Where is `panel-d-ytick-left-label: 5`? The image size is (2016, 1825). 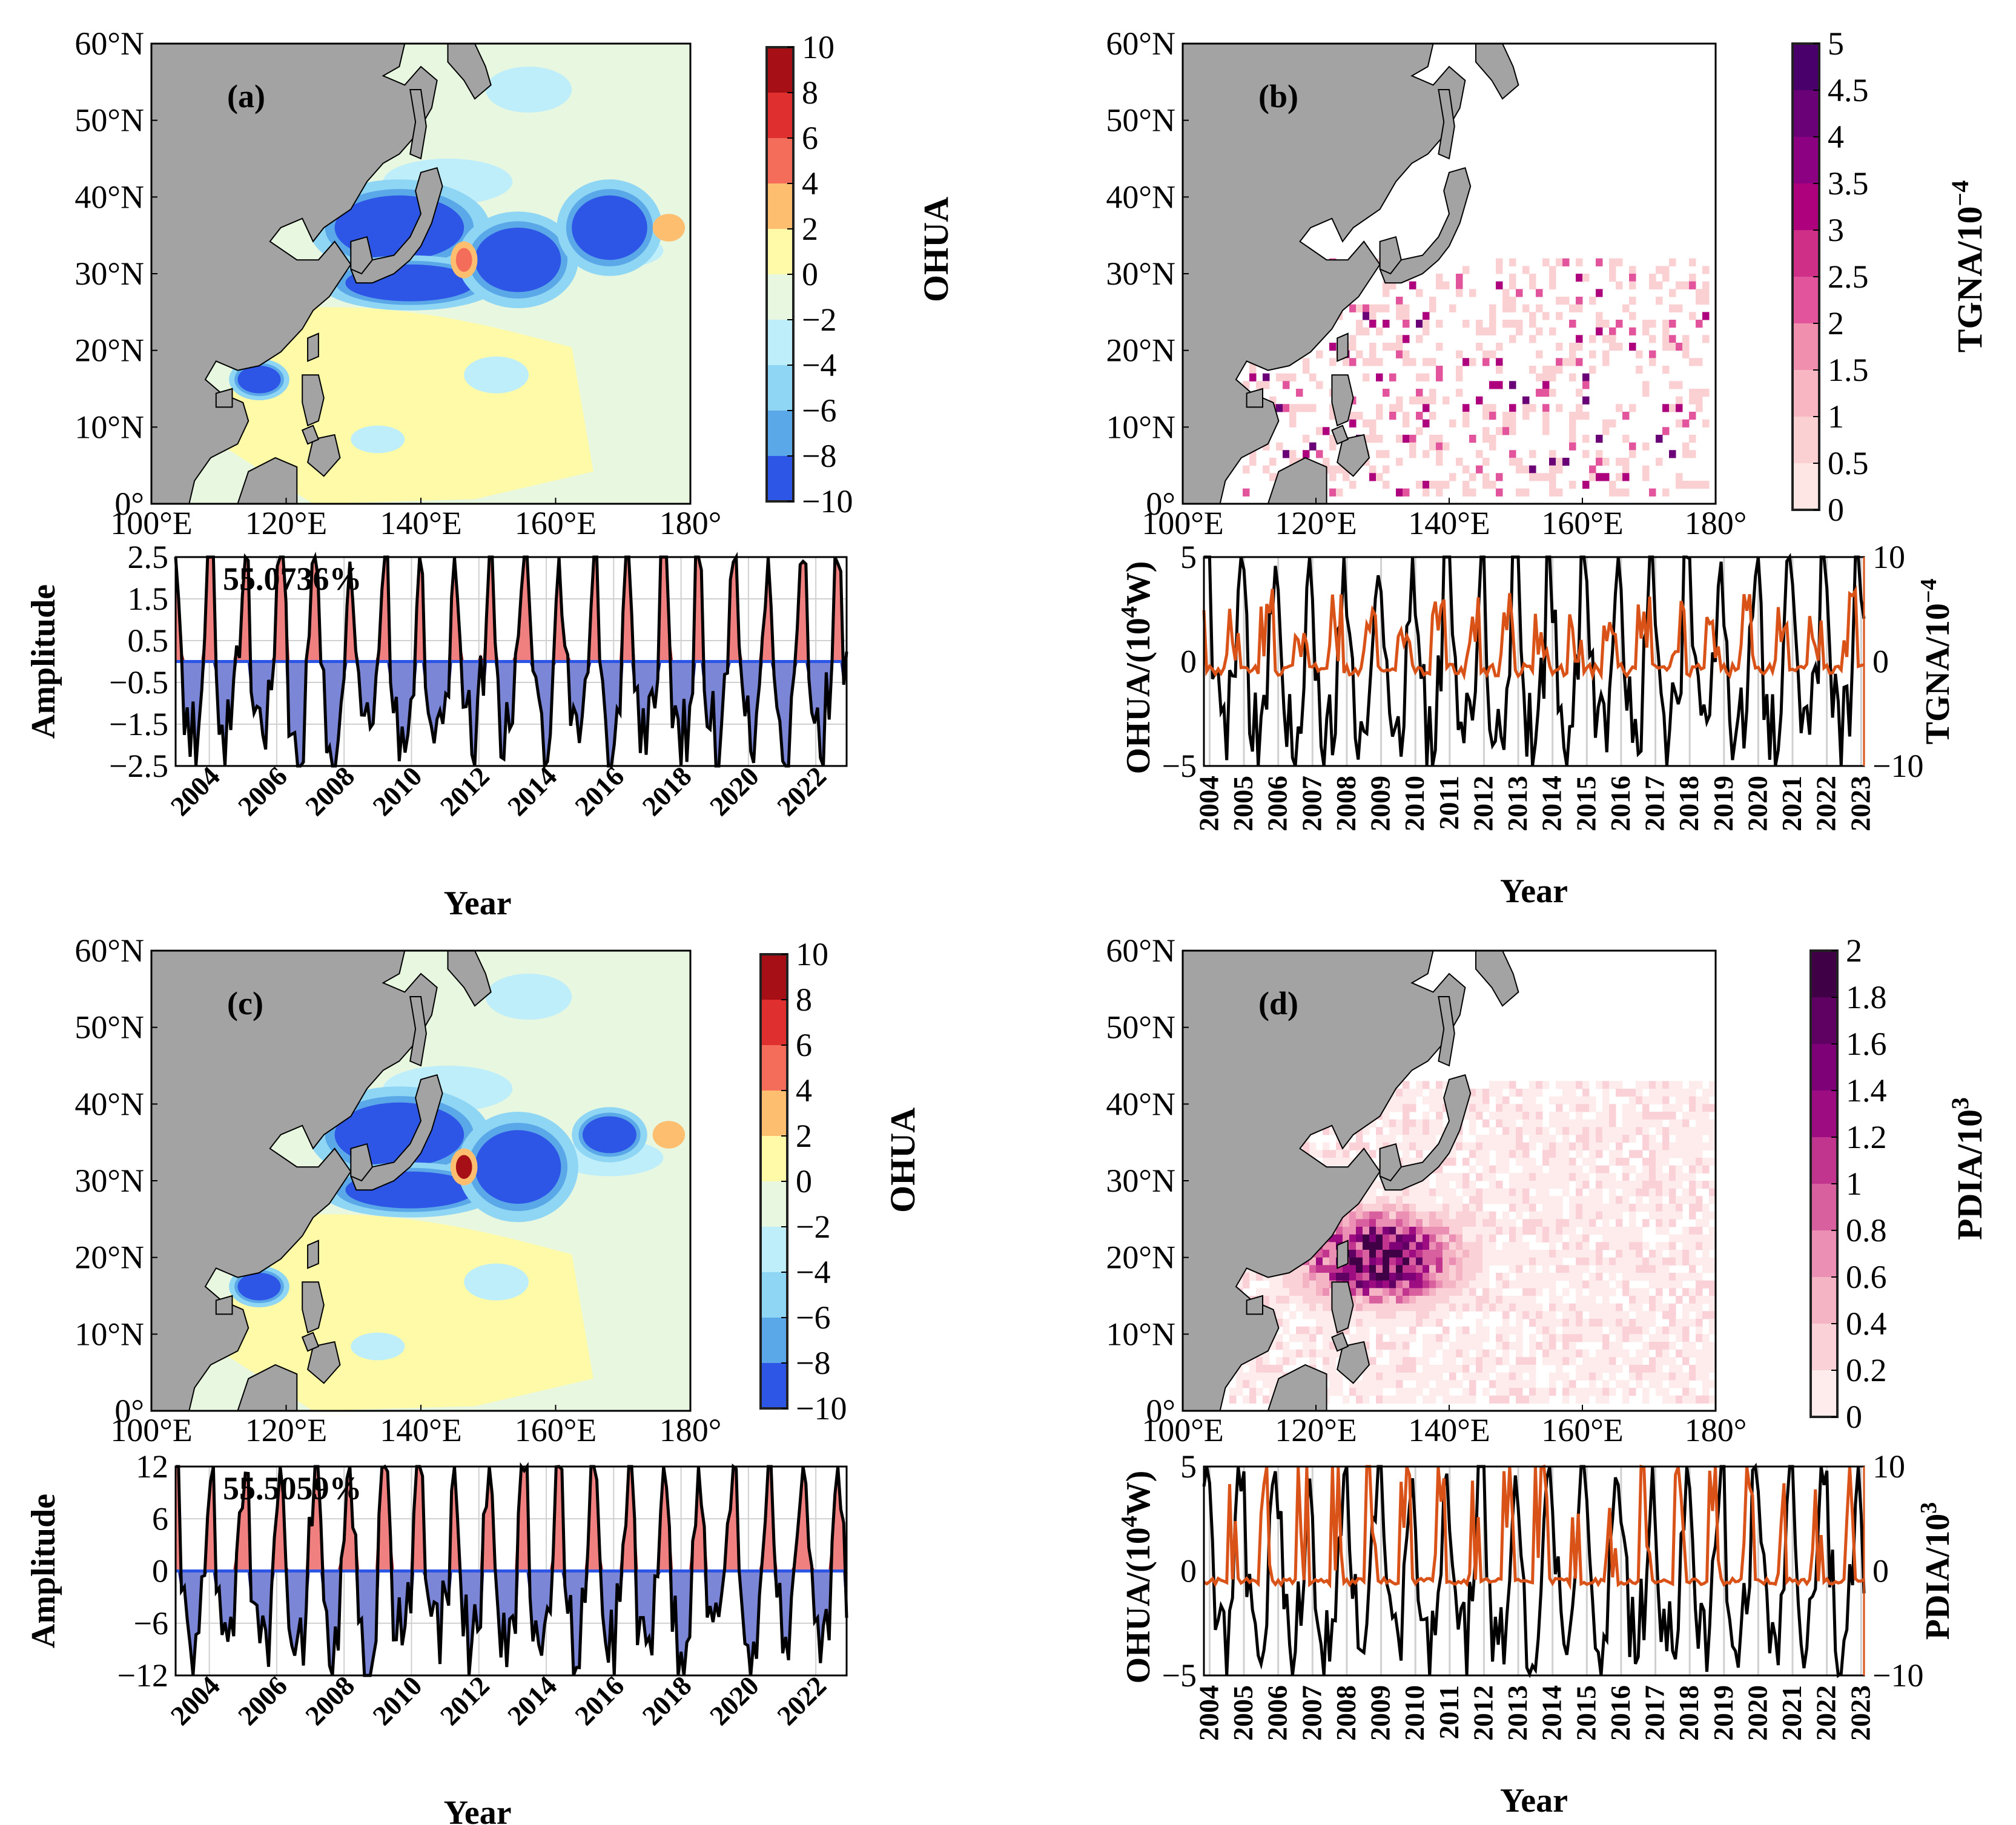 panel-d-ytick-left-label: 5 is located at coordinates (1189, 1466).